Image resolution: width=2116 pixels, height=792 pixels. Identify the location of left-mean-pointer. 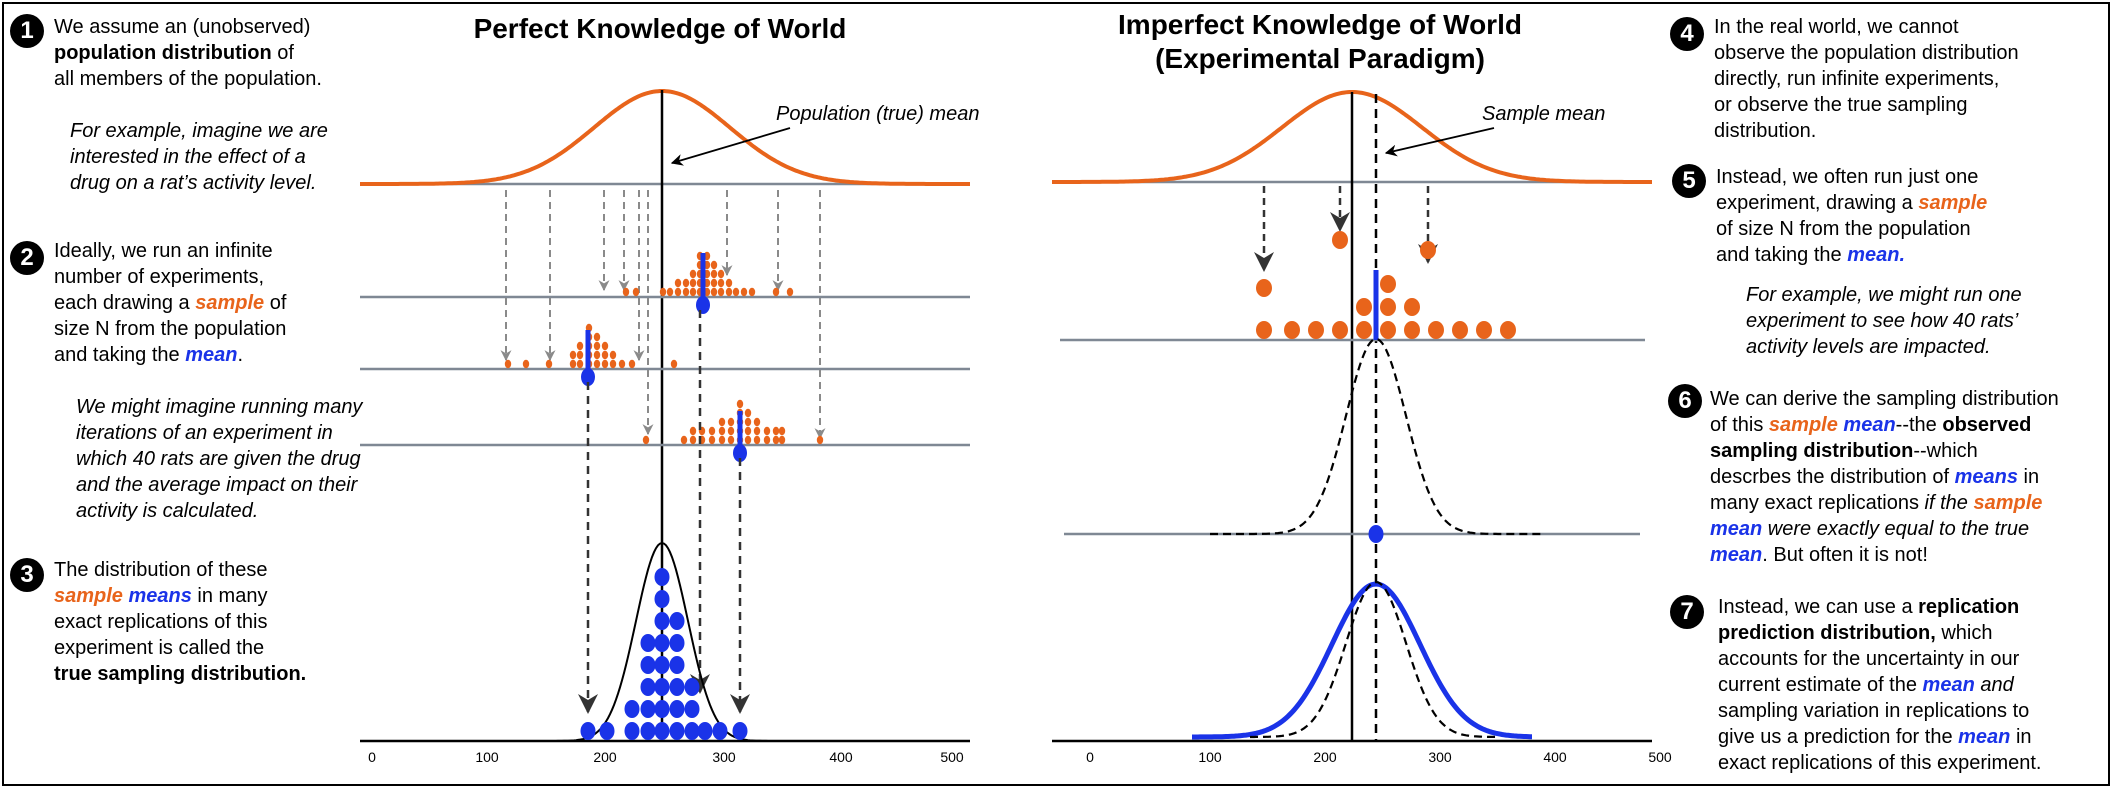
(730, 146).